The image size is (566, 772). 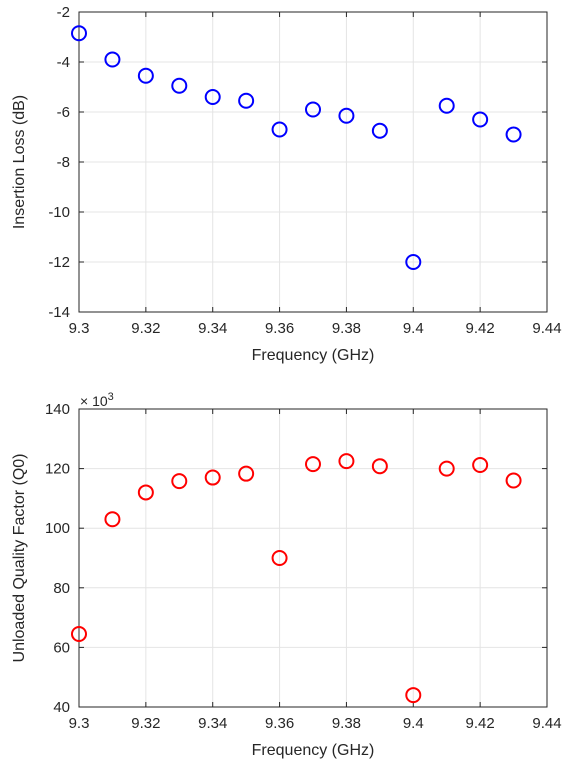 What do you see at coordinates (59, 312) in the screenshot?
I see `y-tick-label: -14` at bounding box center [59, 312].